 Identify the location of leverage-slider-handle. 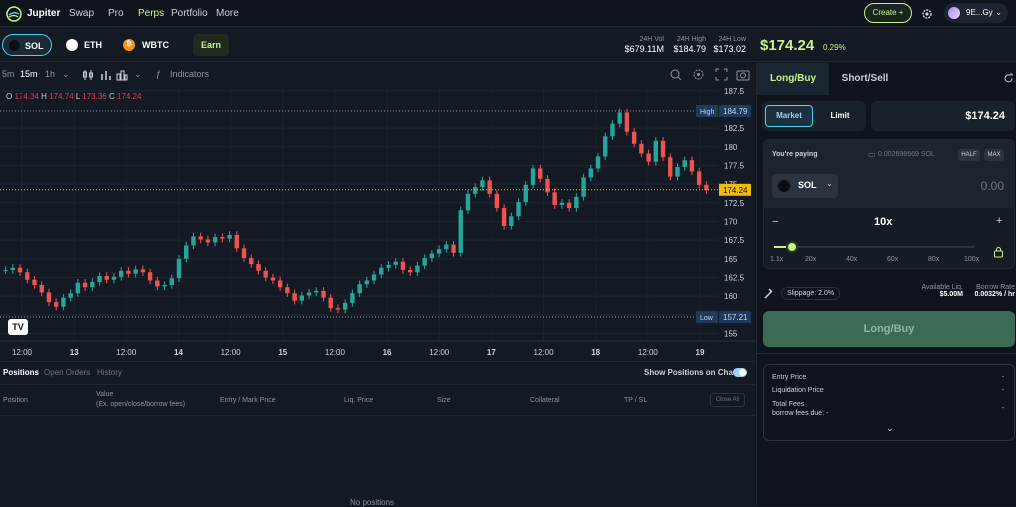
(792, 247).